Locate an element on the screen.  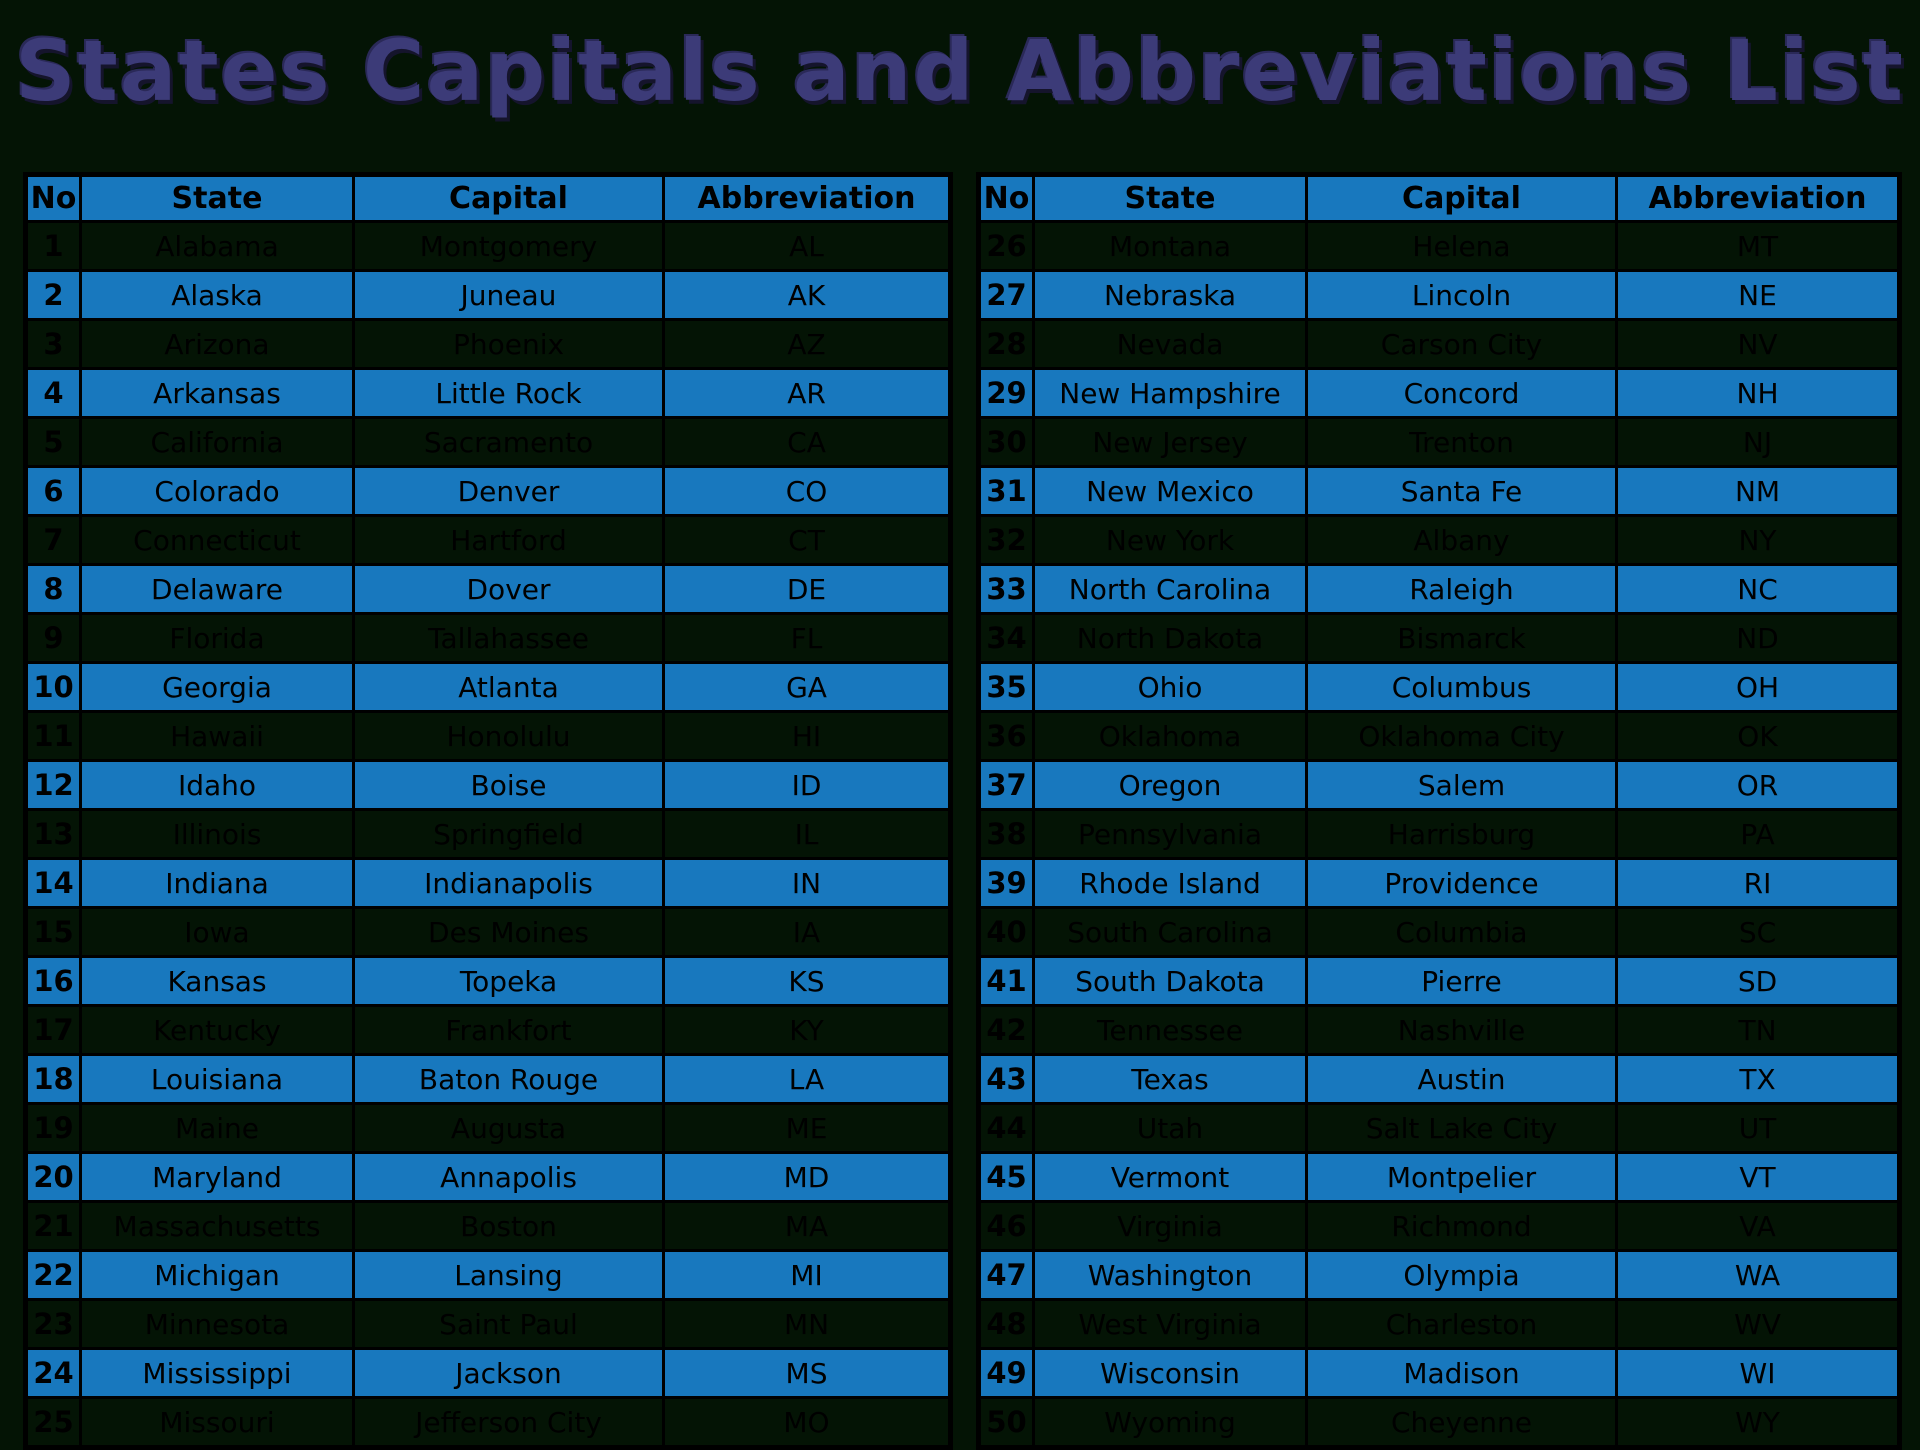
row-number-cell: 46 is located at coordinates (1006, 1226).